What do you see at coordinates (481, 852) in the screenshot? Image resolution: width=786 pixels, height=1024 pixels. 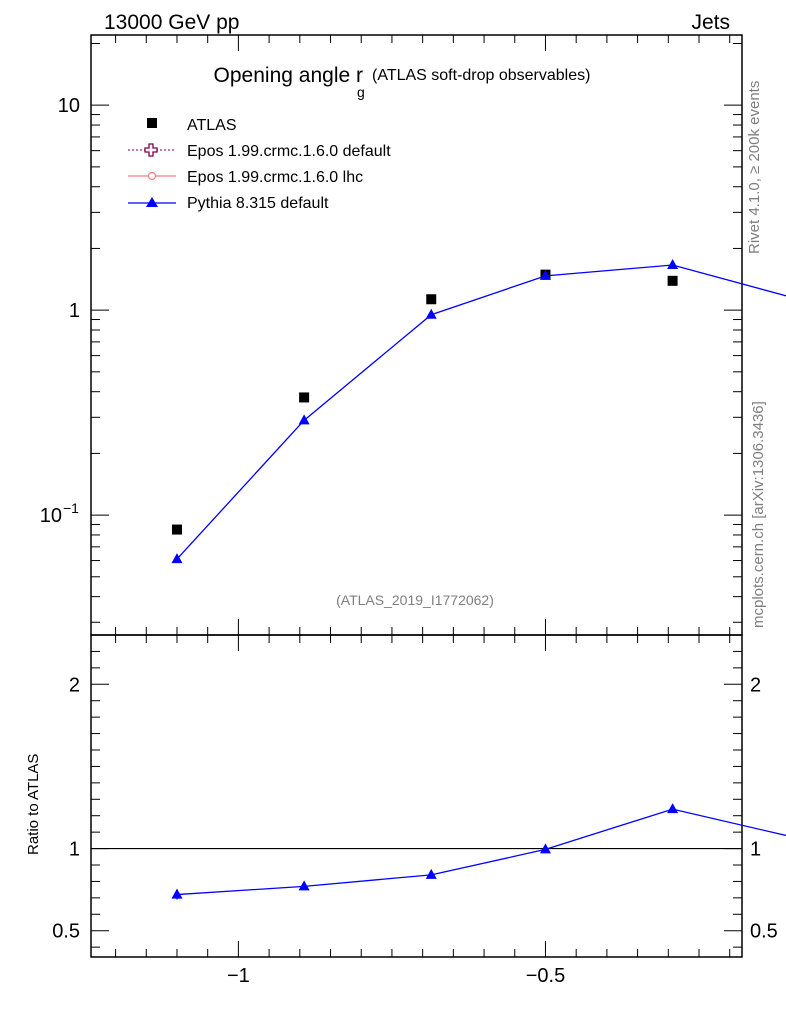 I see `ratio-line` at bounding box center [481, 852].